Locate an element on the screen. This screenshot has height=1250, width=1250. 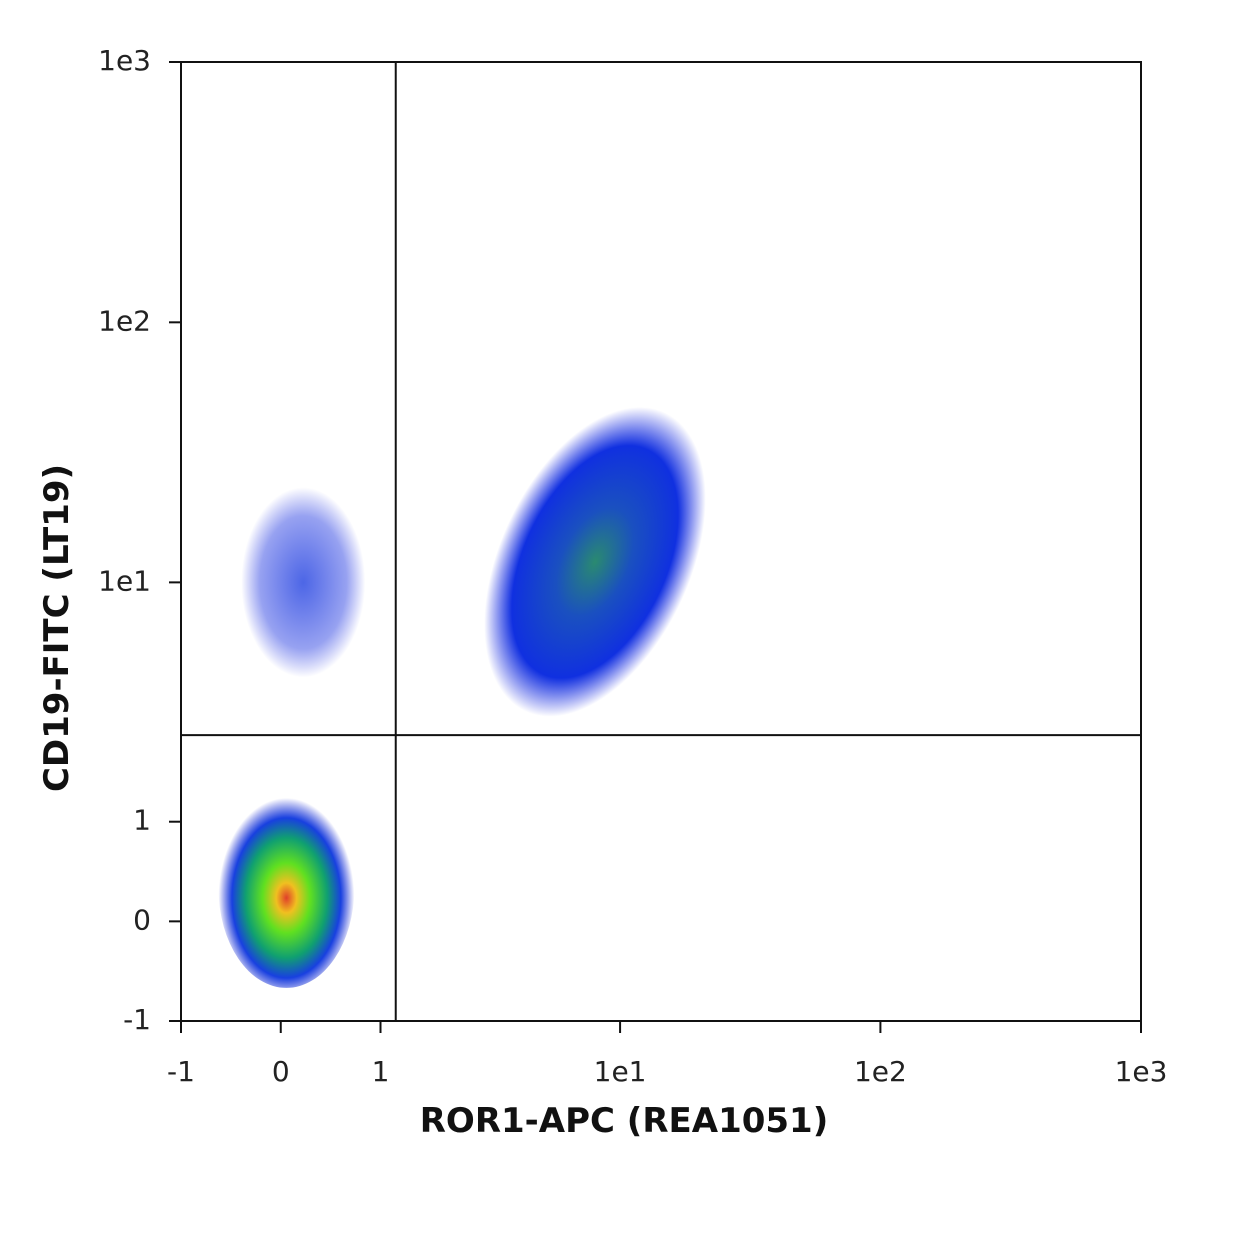
y-tick-label: -1 is located at coordinates (137, 1019).